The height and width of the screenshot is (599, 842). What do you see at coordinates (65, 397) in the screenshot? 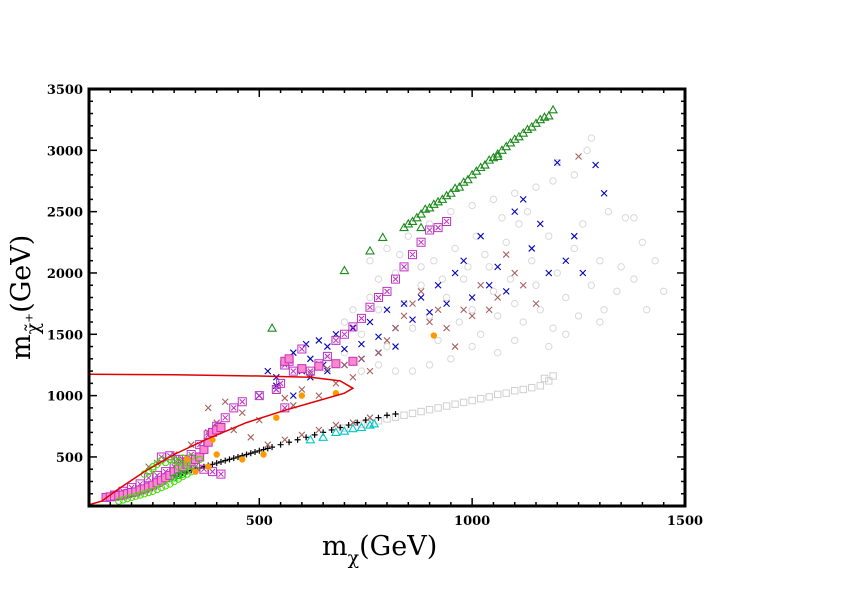
I see `y-tick-label: 1000` at bounding box center [65, 397].